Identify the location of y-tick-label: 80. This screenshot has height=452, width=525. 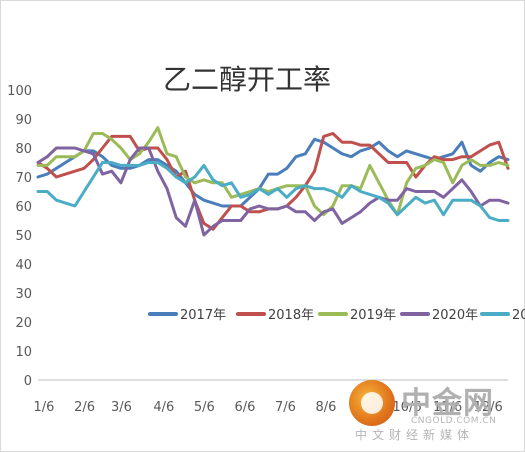
(23, 149).